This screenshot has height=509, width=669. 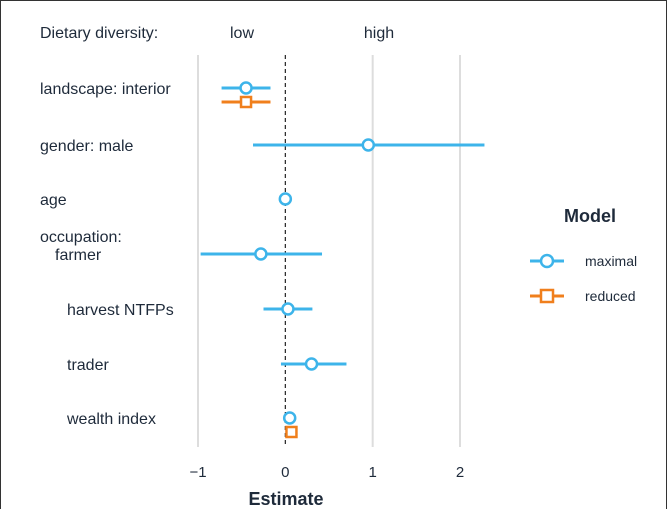 What do you see at coordinates (120, 310) in the screenshot?
I see `term-label: harvest NTFPs` at bounding box center [120, 310].